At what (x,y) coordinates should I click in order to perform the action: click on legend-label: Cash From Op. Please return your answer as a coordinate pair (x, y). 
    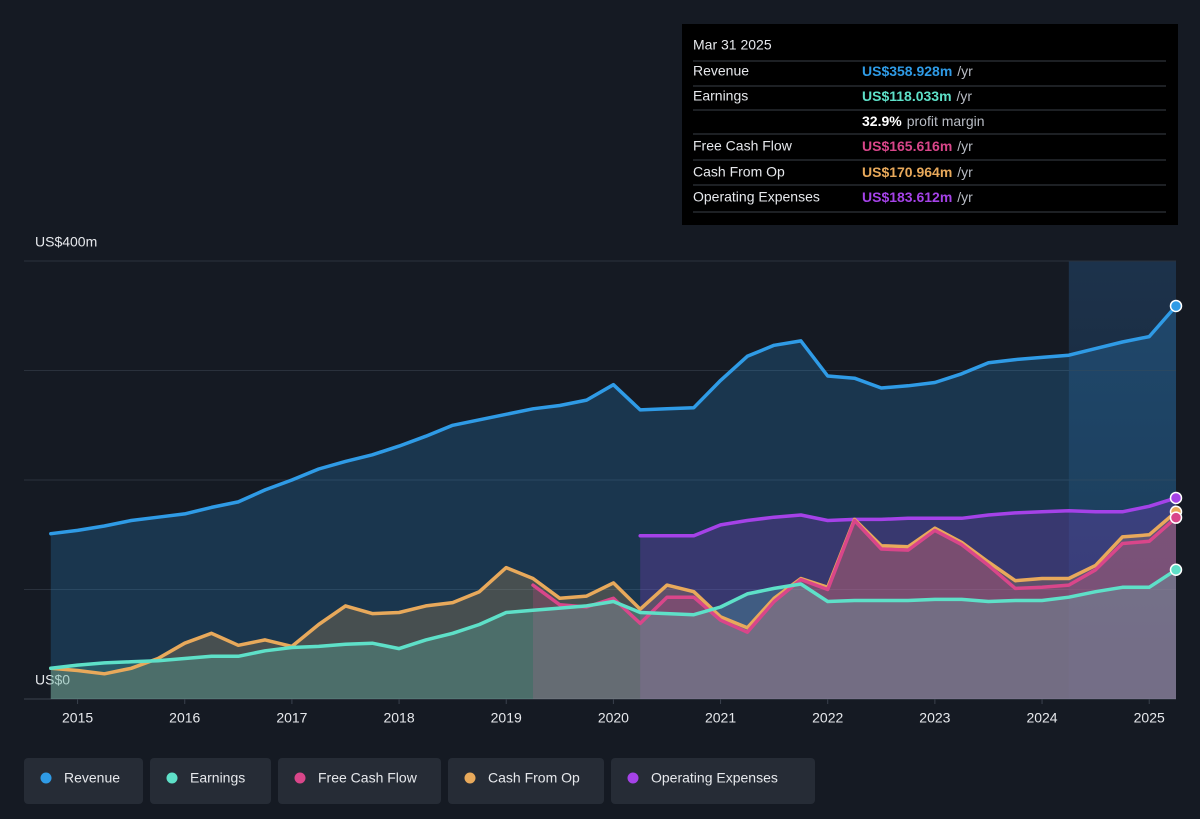
    Looking at the image, I should click on (534, 778).